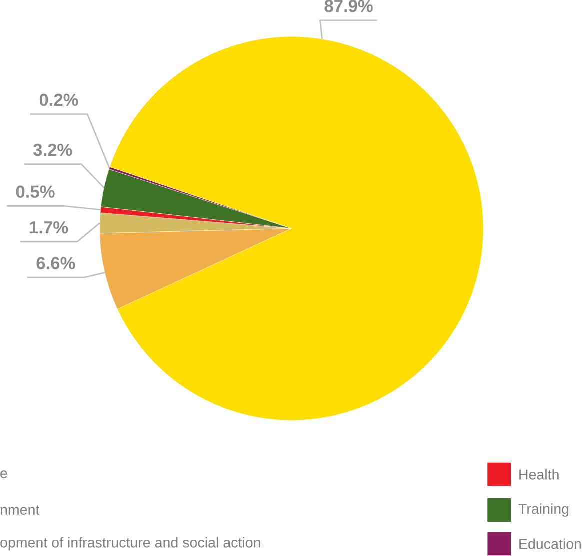 This screenshot has height=556, width=582. What do you see at coordinates (35, 192) in the screenshot?
I see `data-label: 0.5%` at bounding box center [35, 192].